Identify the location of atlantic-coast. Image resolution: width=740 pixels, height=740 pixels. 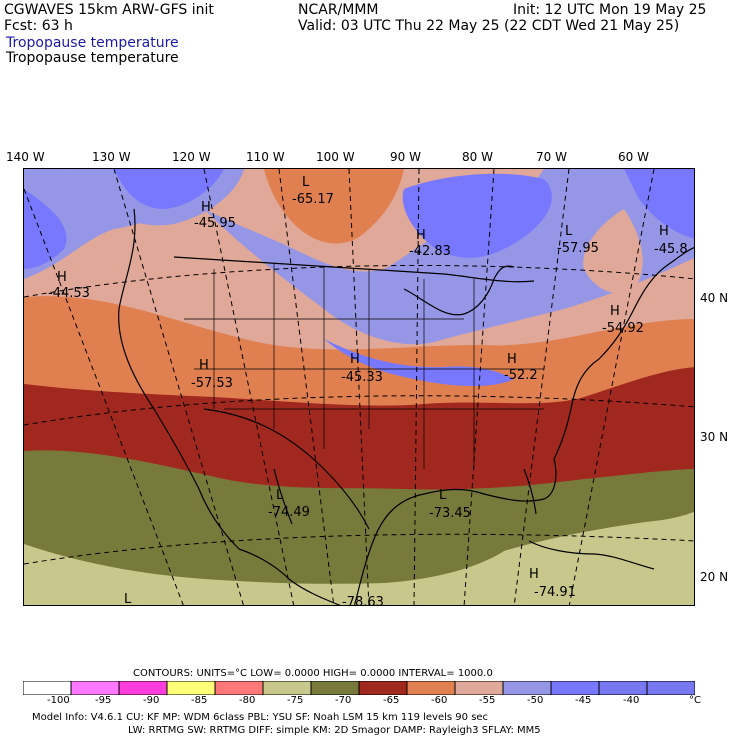
(623, 353).